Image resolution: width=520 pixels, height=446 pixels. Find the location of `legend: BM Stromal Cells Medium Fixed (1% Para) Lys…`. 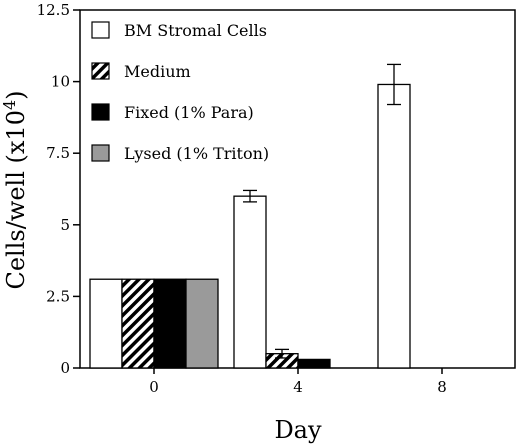

legend: BM Stromal Cells Medium Fixed (1% Para) Lys… is located at coordinates (180, 92).